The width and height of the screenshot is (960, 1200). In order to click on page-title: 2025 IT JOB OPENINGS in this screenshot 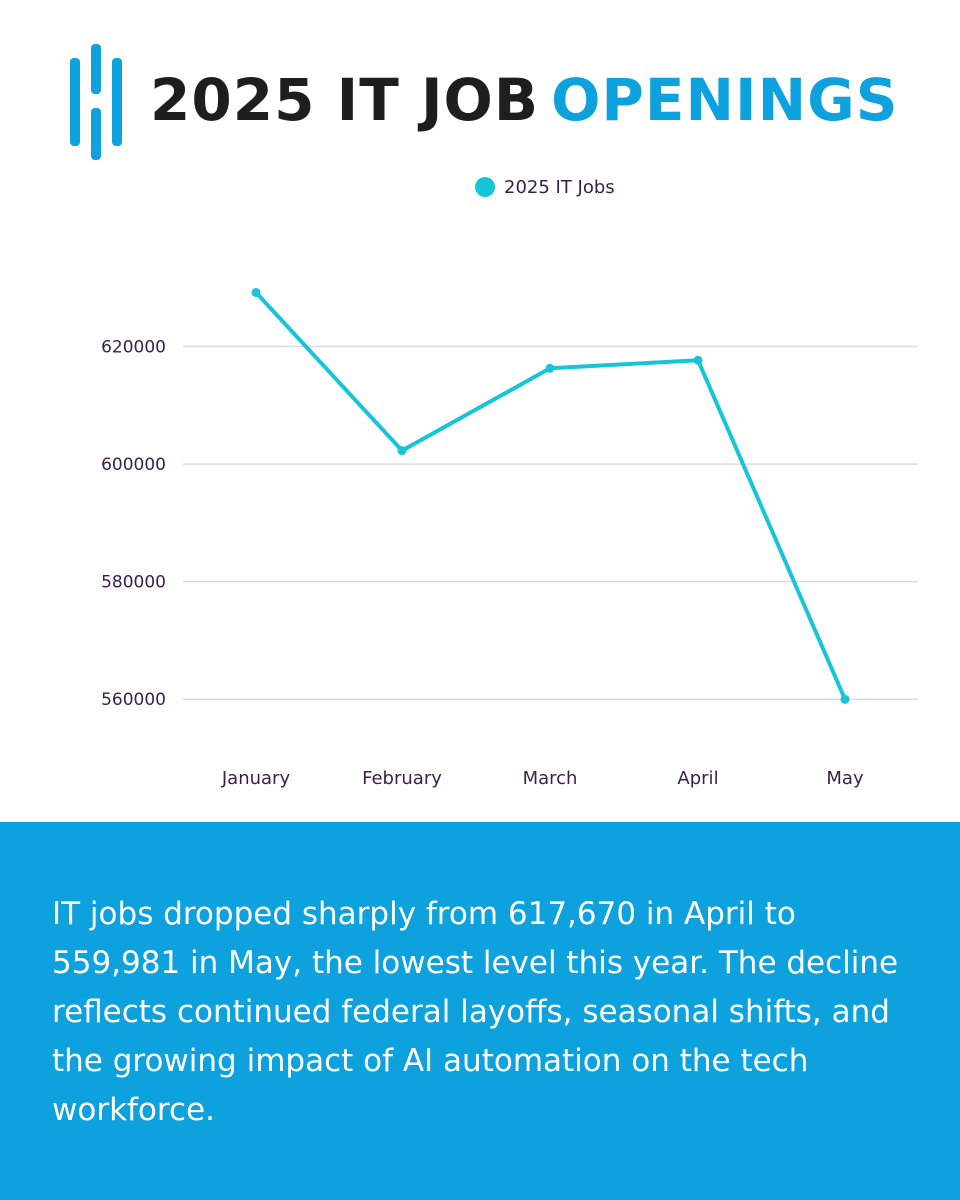, I will do `click(524, 100)`.